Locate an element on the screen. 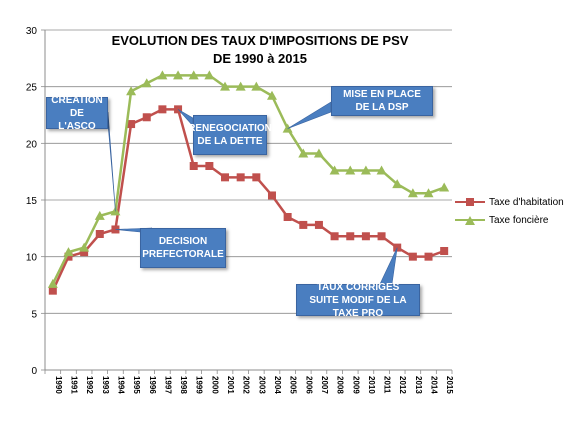 The width and height of the screenshot is (569, 426). x-tick-label: 1990 is located at coordinates (58, 385).